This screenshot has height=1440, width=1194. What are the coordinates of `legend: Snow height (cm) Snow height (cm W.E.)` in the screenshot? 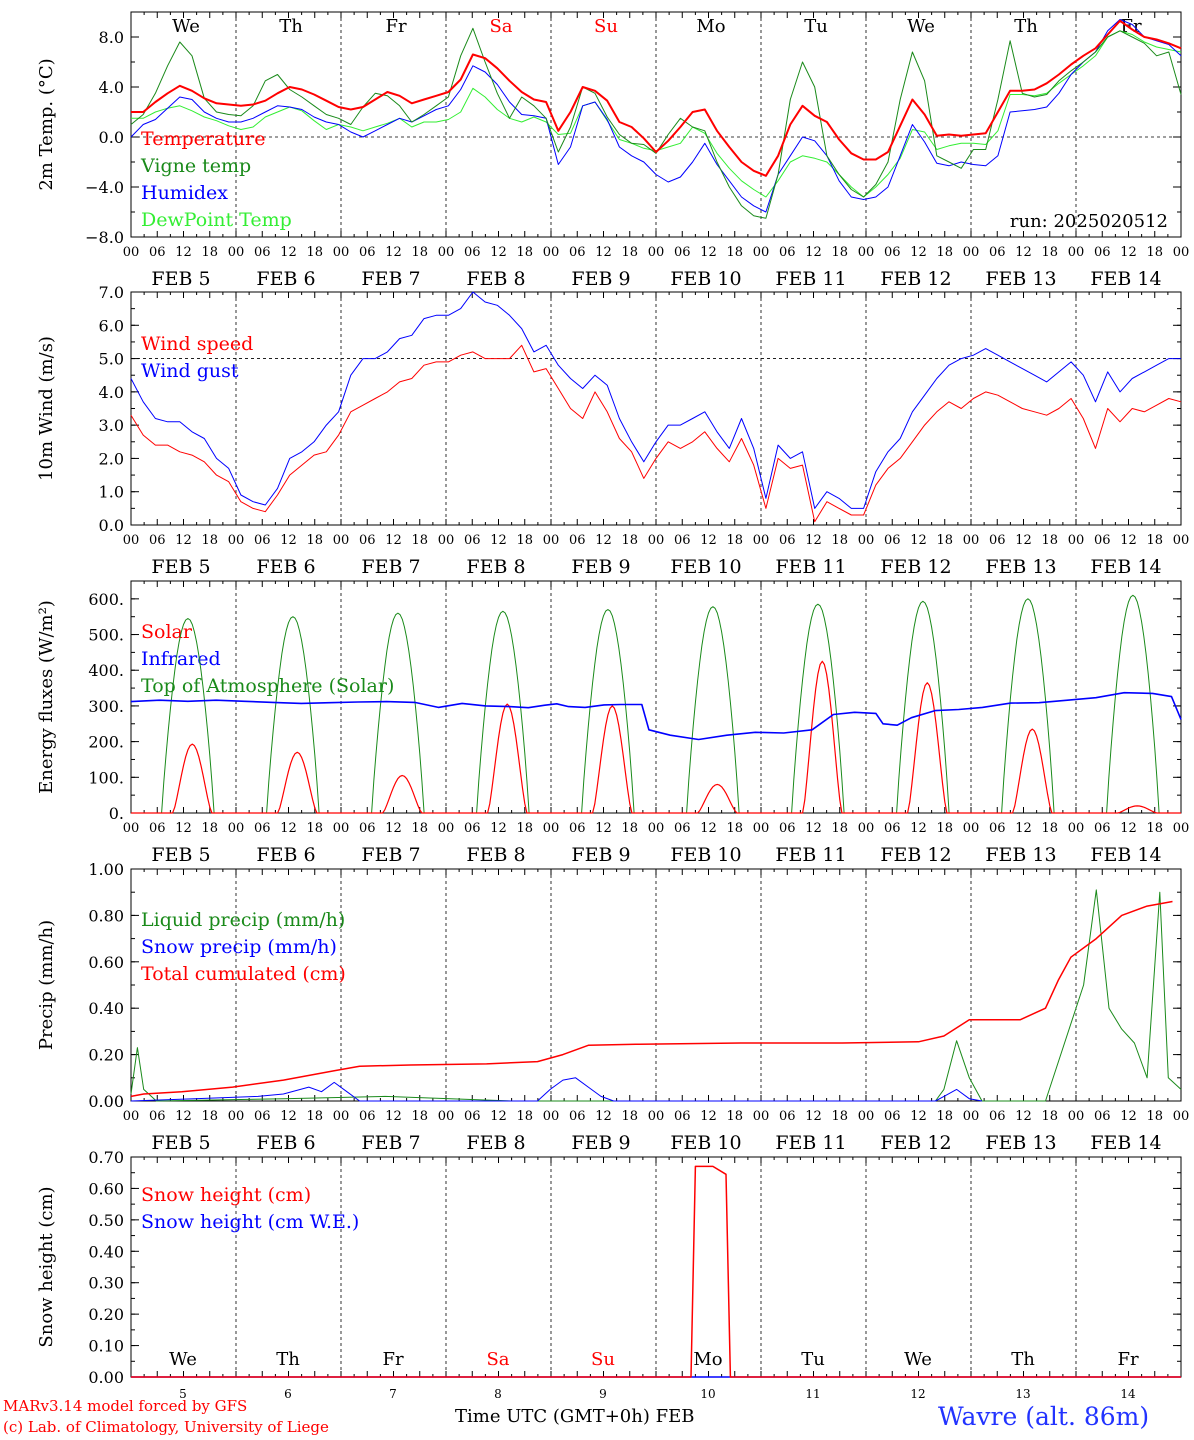 It's located at (250, 1208).